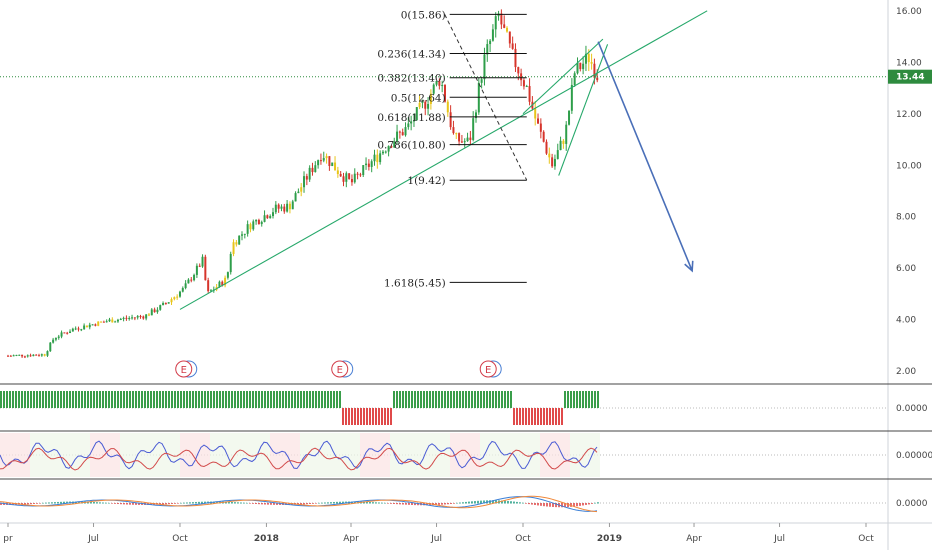  Describe the element at coordinates (299, 504) in the screenshot. I see `indicator-3-macd` at that location.